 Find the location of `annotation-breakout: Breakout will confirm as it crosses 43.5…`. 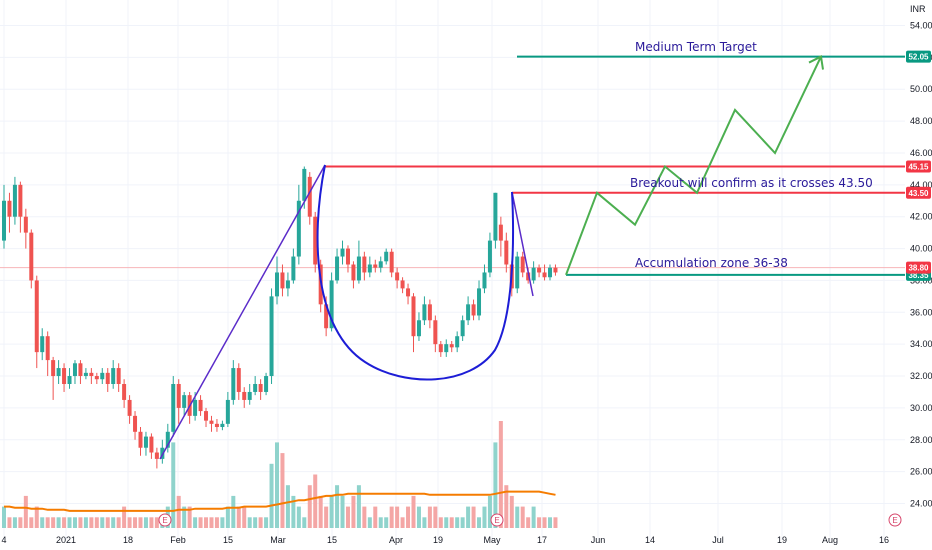

annotation-breakout: Breakout will confirm as it crosses 43.5… is located at coordinates (751, 183).